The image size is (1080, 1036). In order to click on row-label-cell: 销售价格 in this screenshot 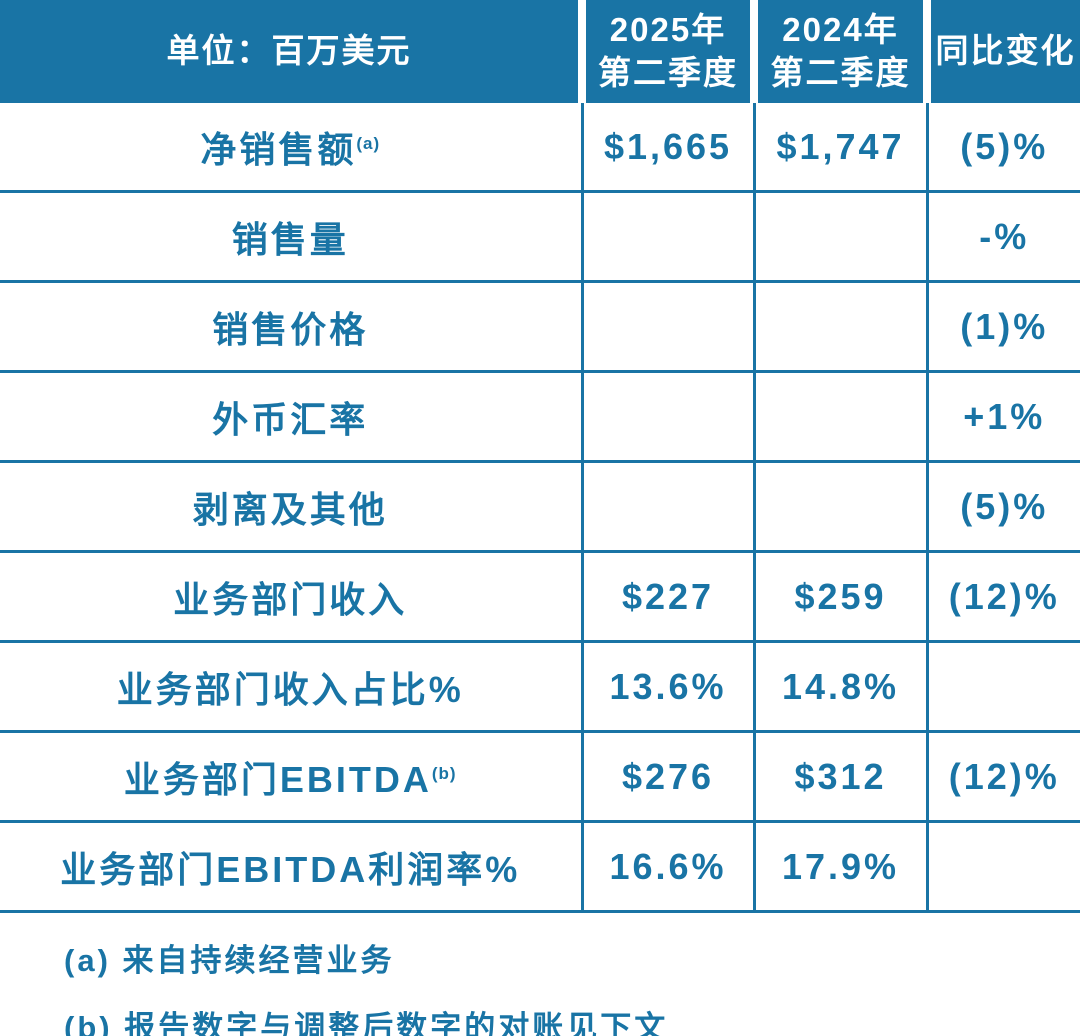, I will do `click(291, 326)`.